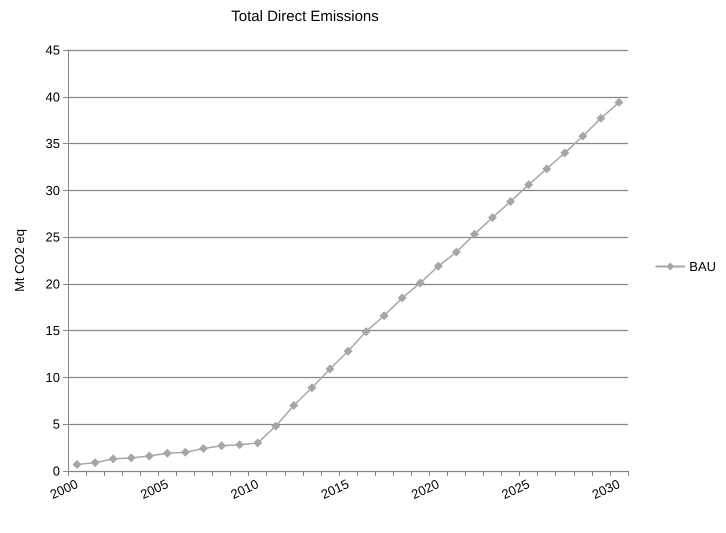 Image resolution: width=726 pixels, height=533 pixels. Describe the element at coordinates (64, 489) in the screenshot. I see `x-tick-label: 2000` at that location.